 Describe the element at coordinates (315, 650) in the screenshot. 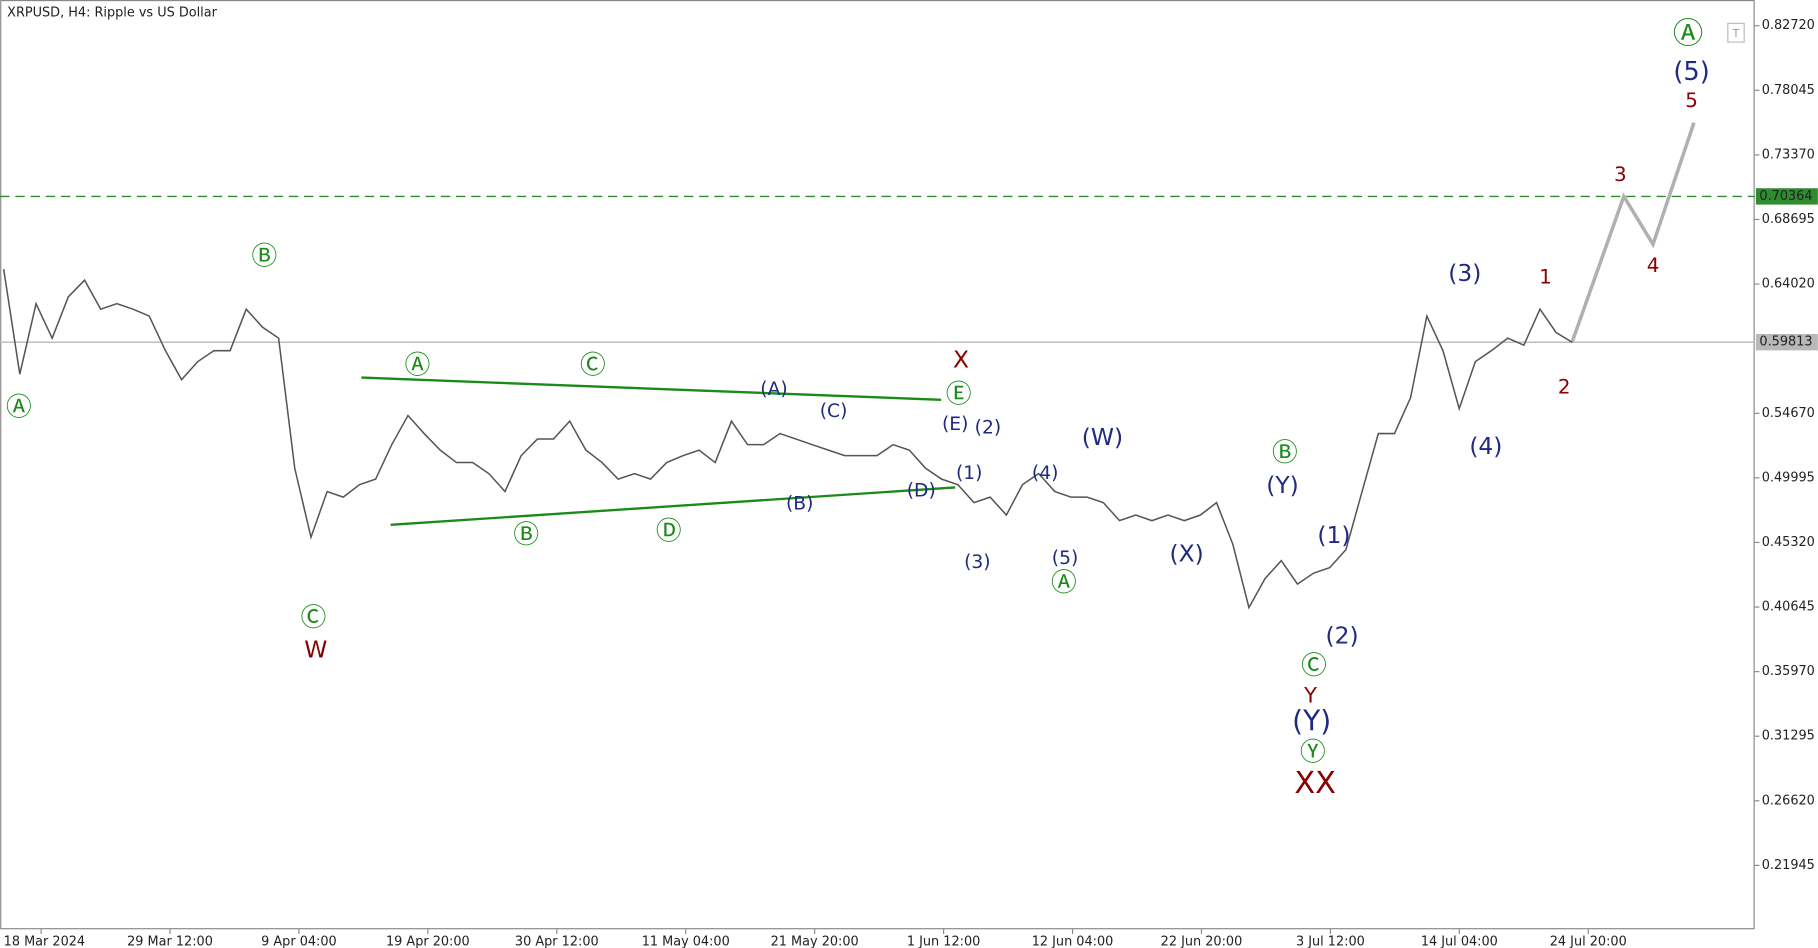

I see `wave-label: W` at that location.